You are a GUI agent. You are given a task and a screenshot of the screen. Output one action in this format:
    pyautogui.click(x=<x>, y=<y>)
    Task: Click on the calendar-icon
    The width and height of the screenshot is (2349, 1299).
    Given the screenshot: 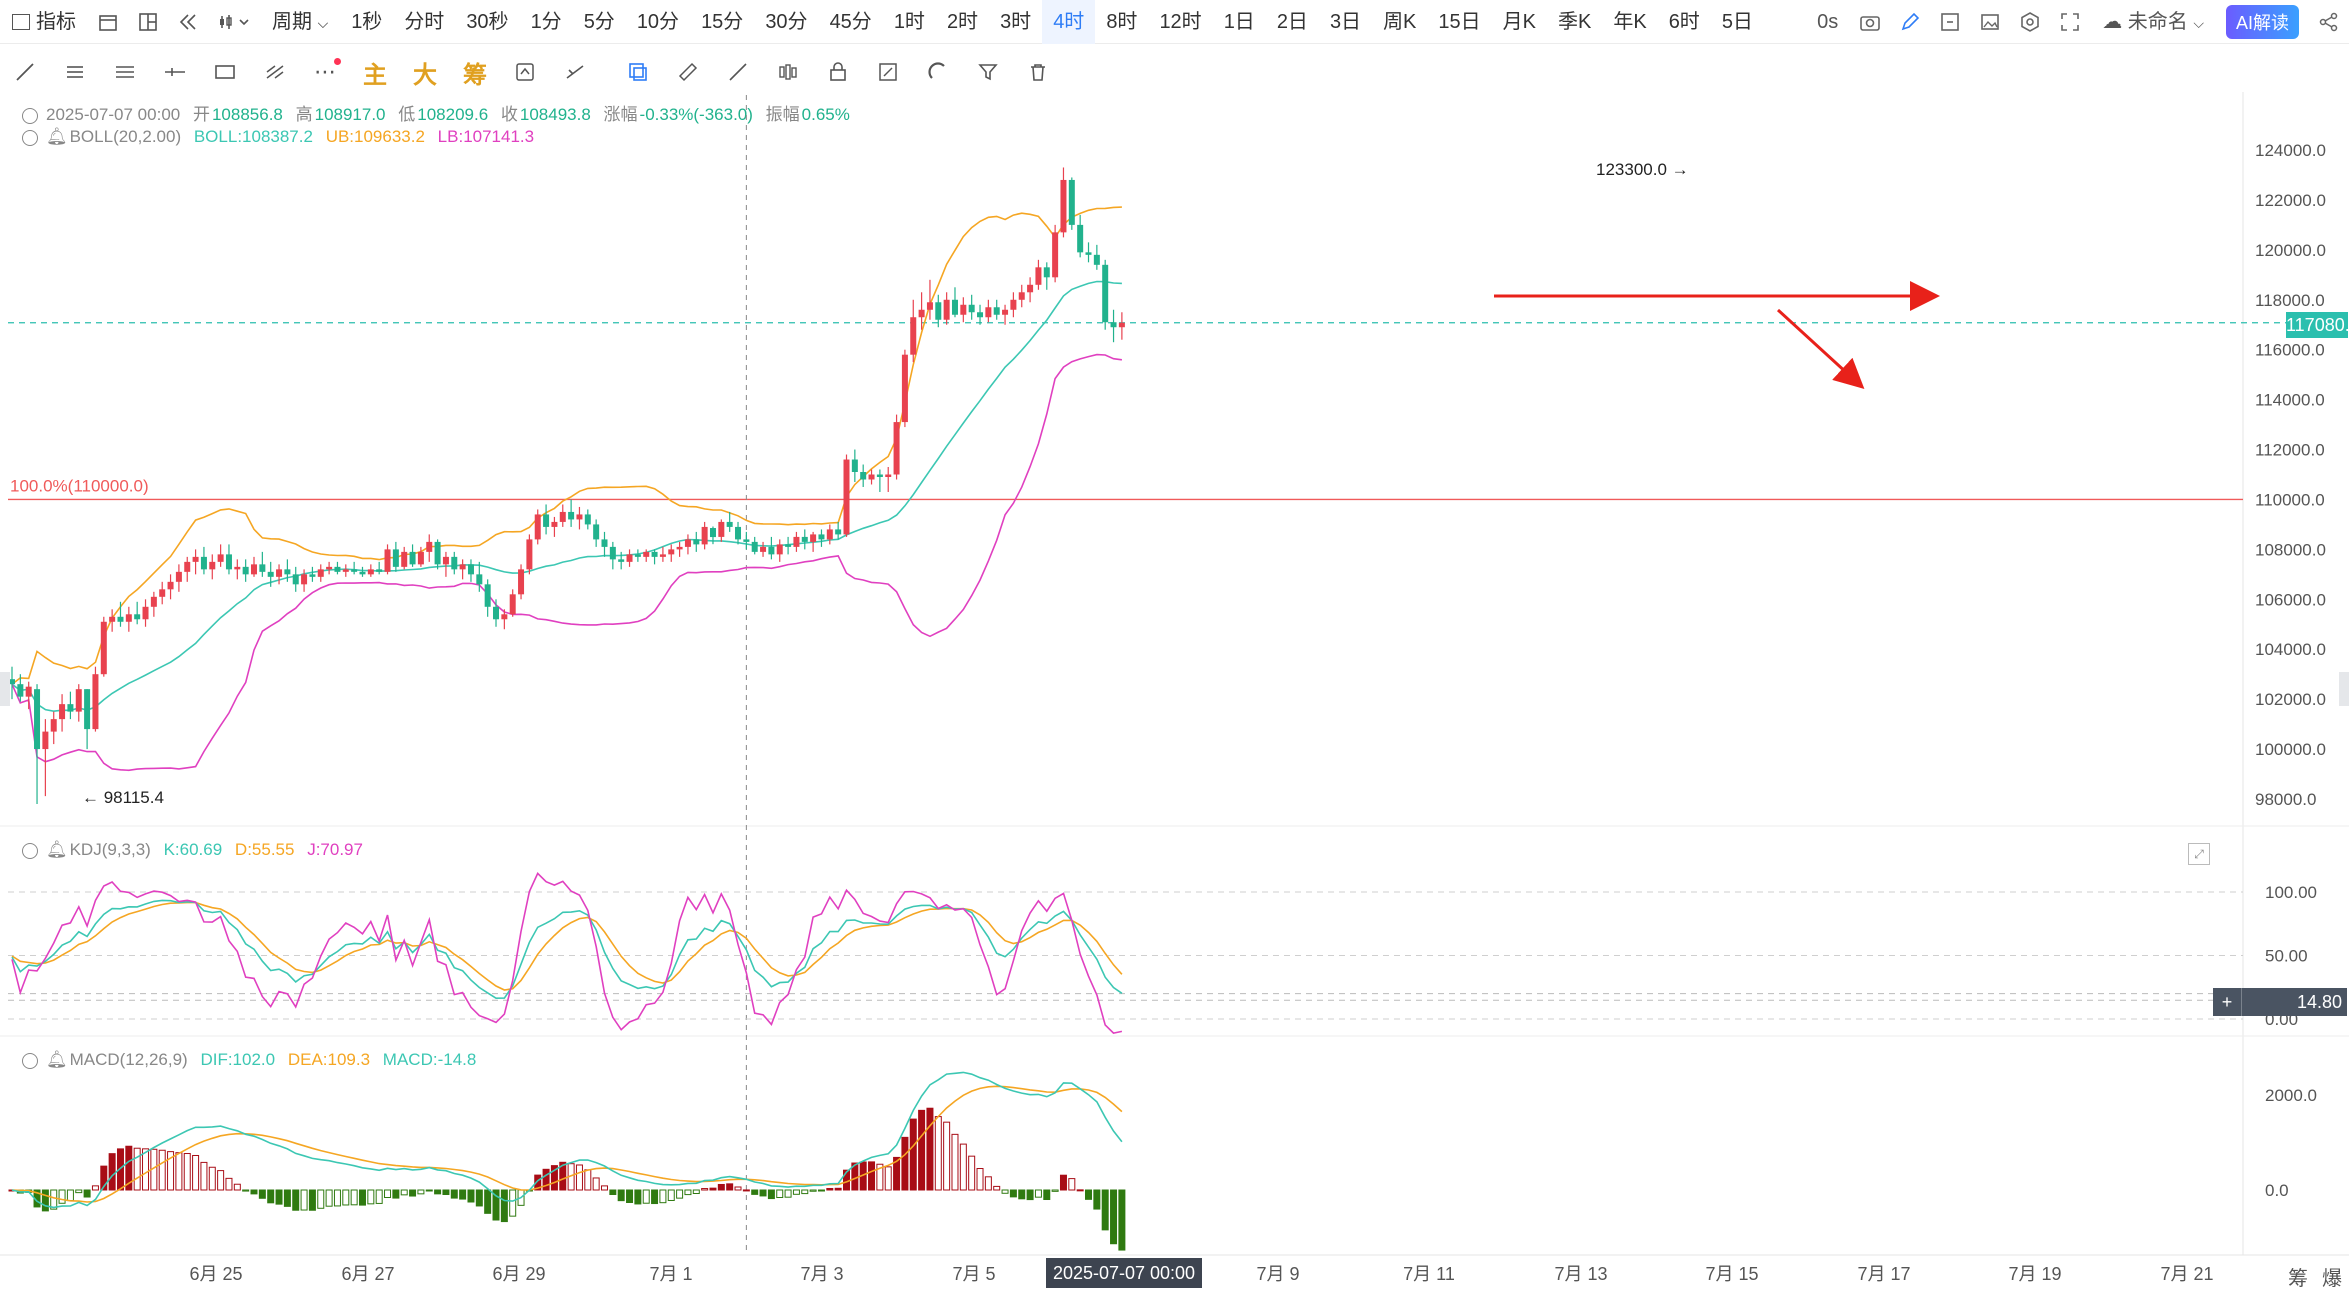 What is the action you would take?
    pyautogui.click(x=108, y=22)
    